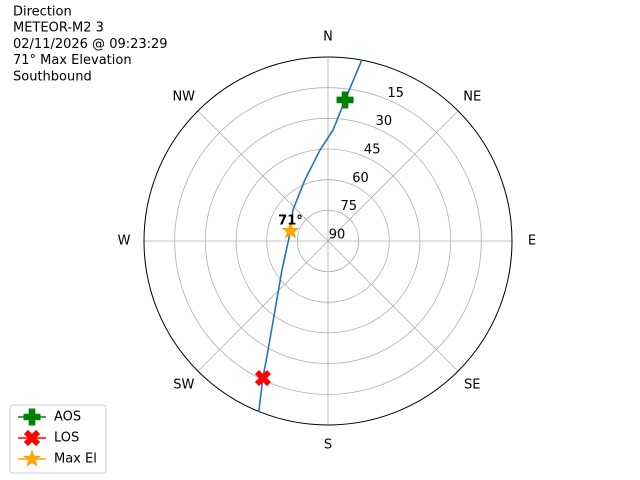 The image size is (640, 480). Describe the element at coordinates (360, 178) in the screenshot. I see `r-tick-label: 60` at that location.